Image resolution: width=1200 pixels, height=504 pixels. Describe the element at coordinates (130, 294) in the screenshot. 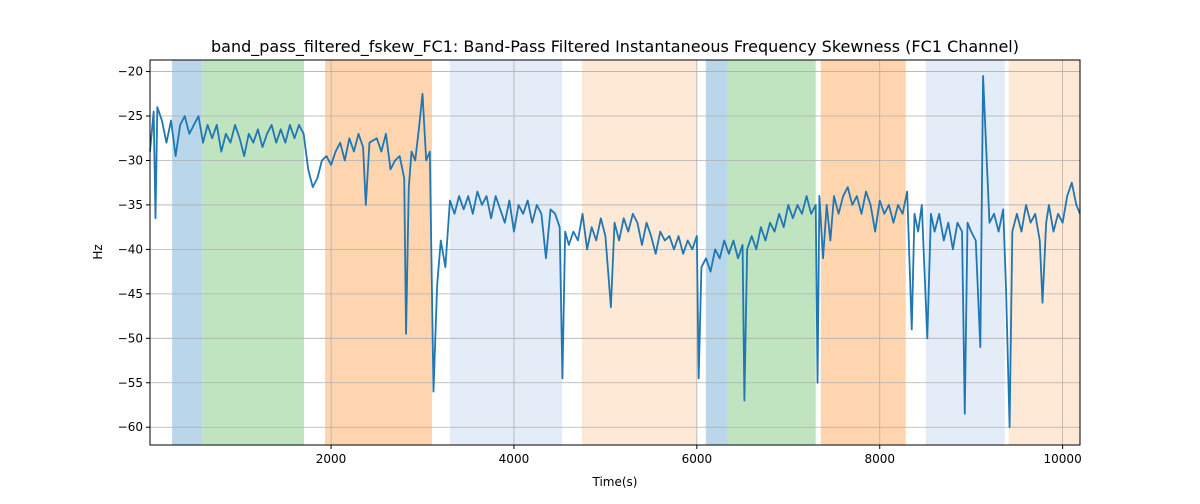

I see `y-tick-label: −45` at that location.